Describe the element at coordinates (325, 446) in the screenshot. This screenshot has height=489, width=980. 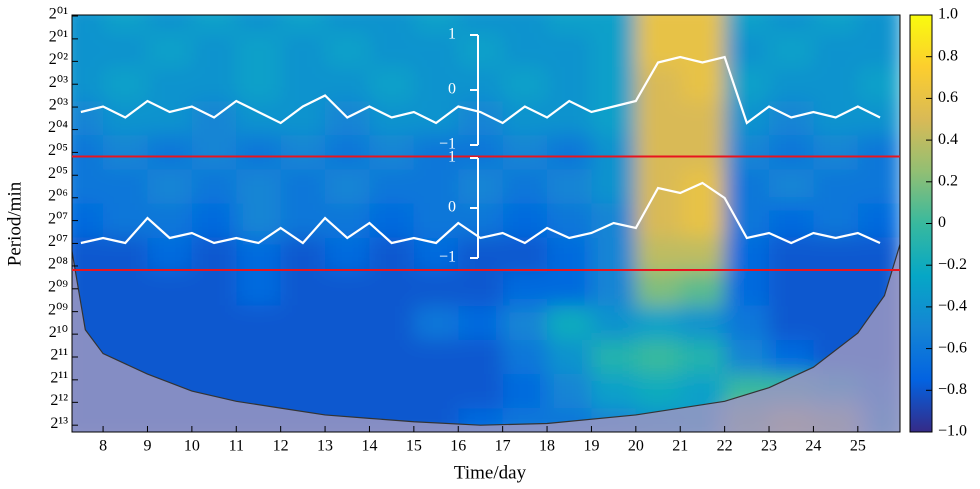
I see `x-tick-label: 13` at that location.